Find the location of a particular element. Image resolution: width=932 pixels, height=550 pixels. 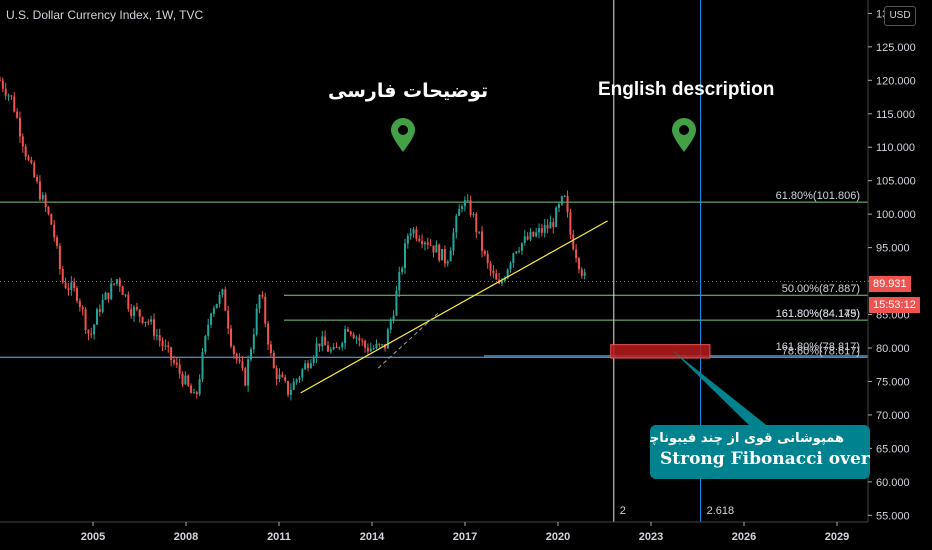

vertical-line-label-2: 2 is located at coordinates (623, 511).